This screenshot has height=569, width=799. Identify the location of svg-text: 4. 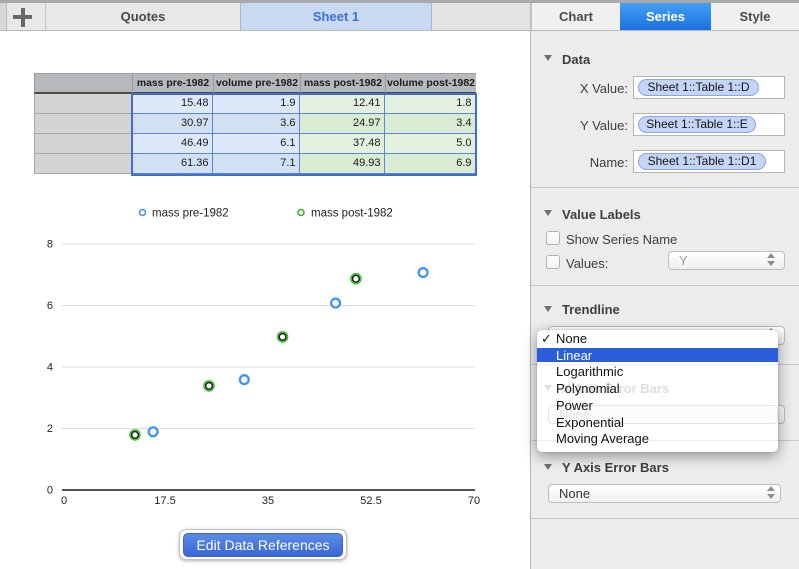
(50, 368).